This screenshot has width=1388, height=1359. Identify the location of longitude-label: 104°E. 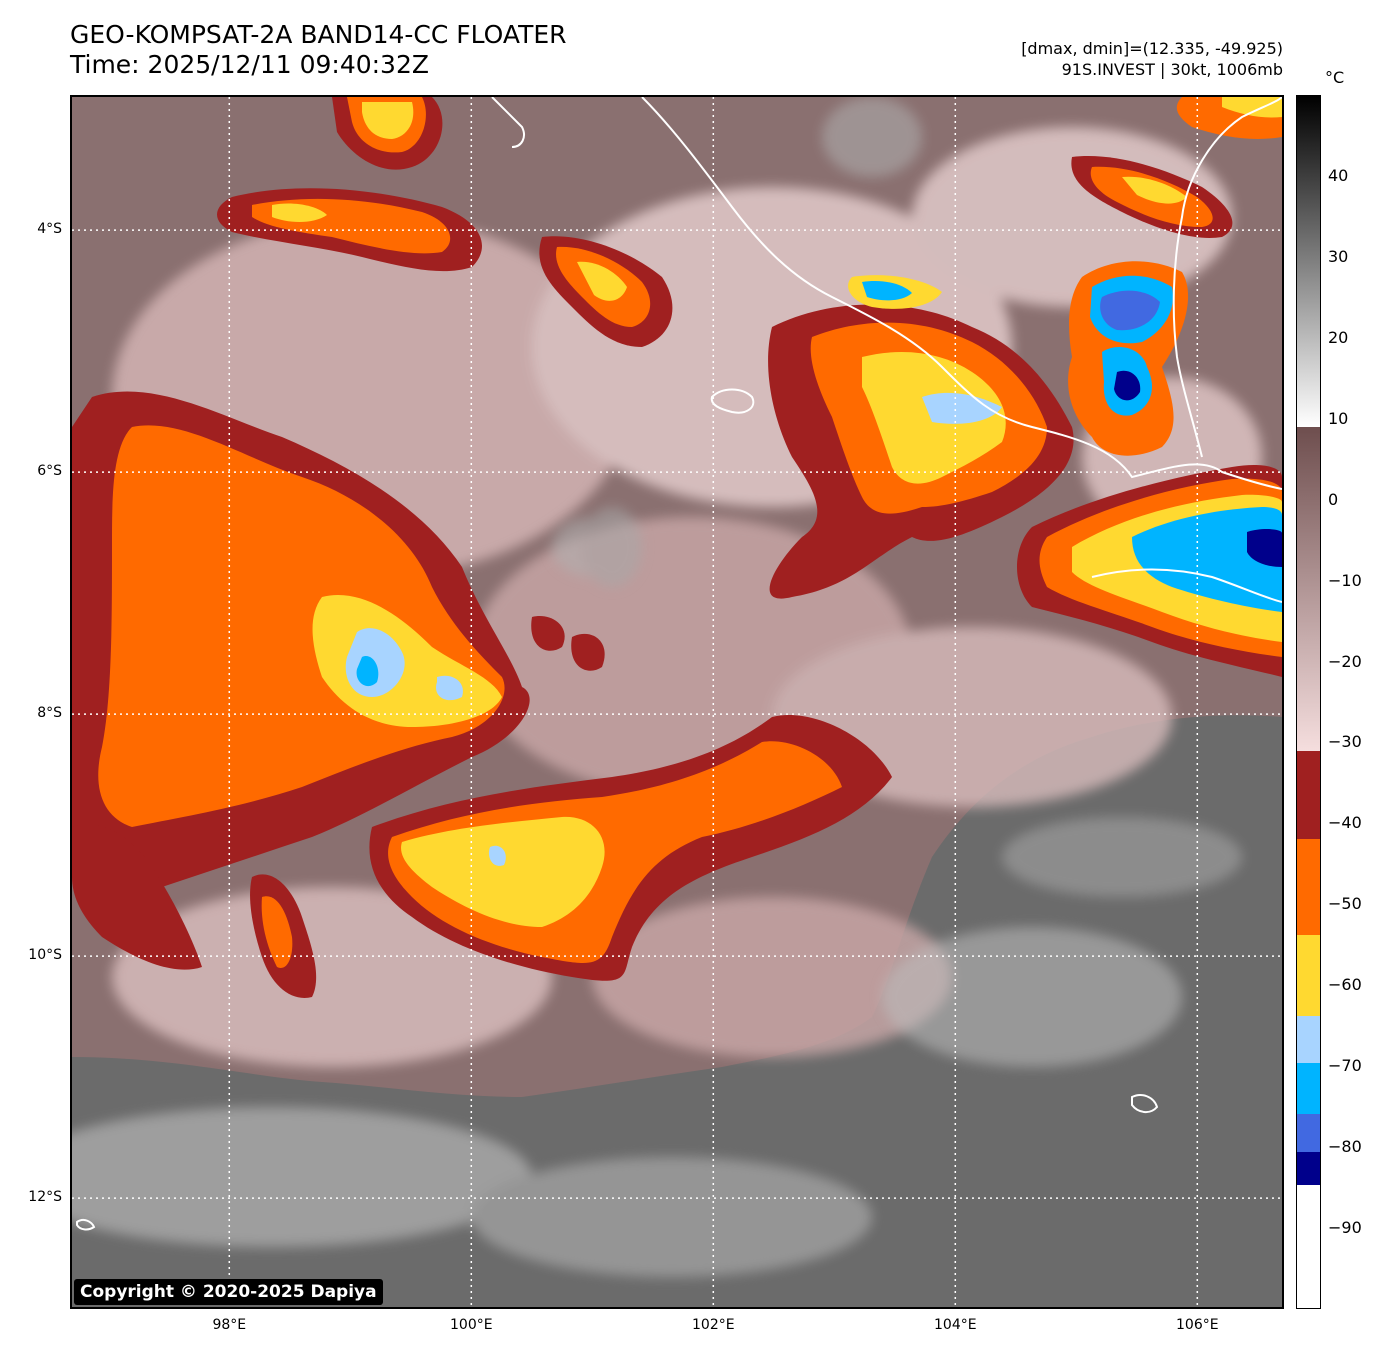
(955, 1325).